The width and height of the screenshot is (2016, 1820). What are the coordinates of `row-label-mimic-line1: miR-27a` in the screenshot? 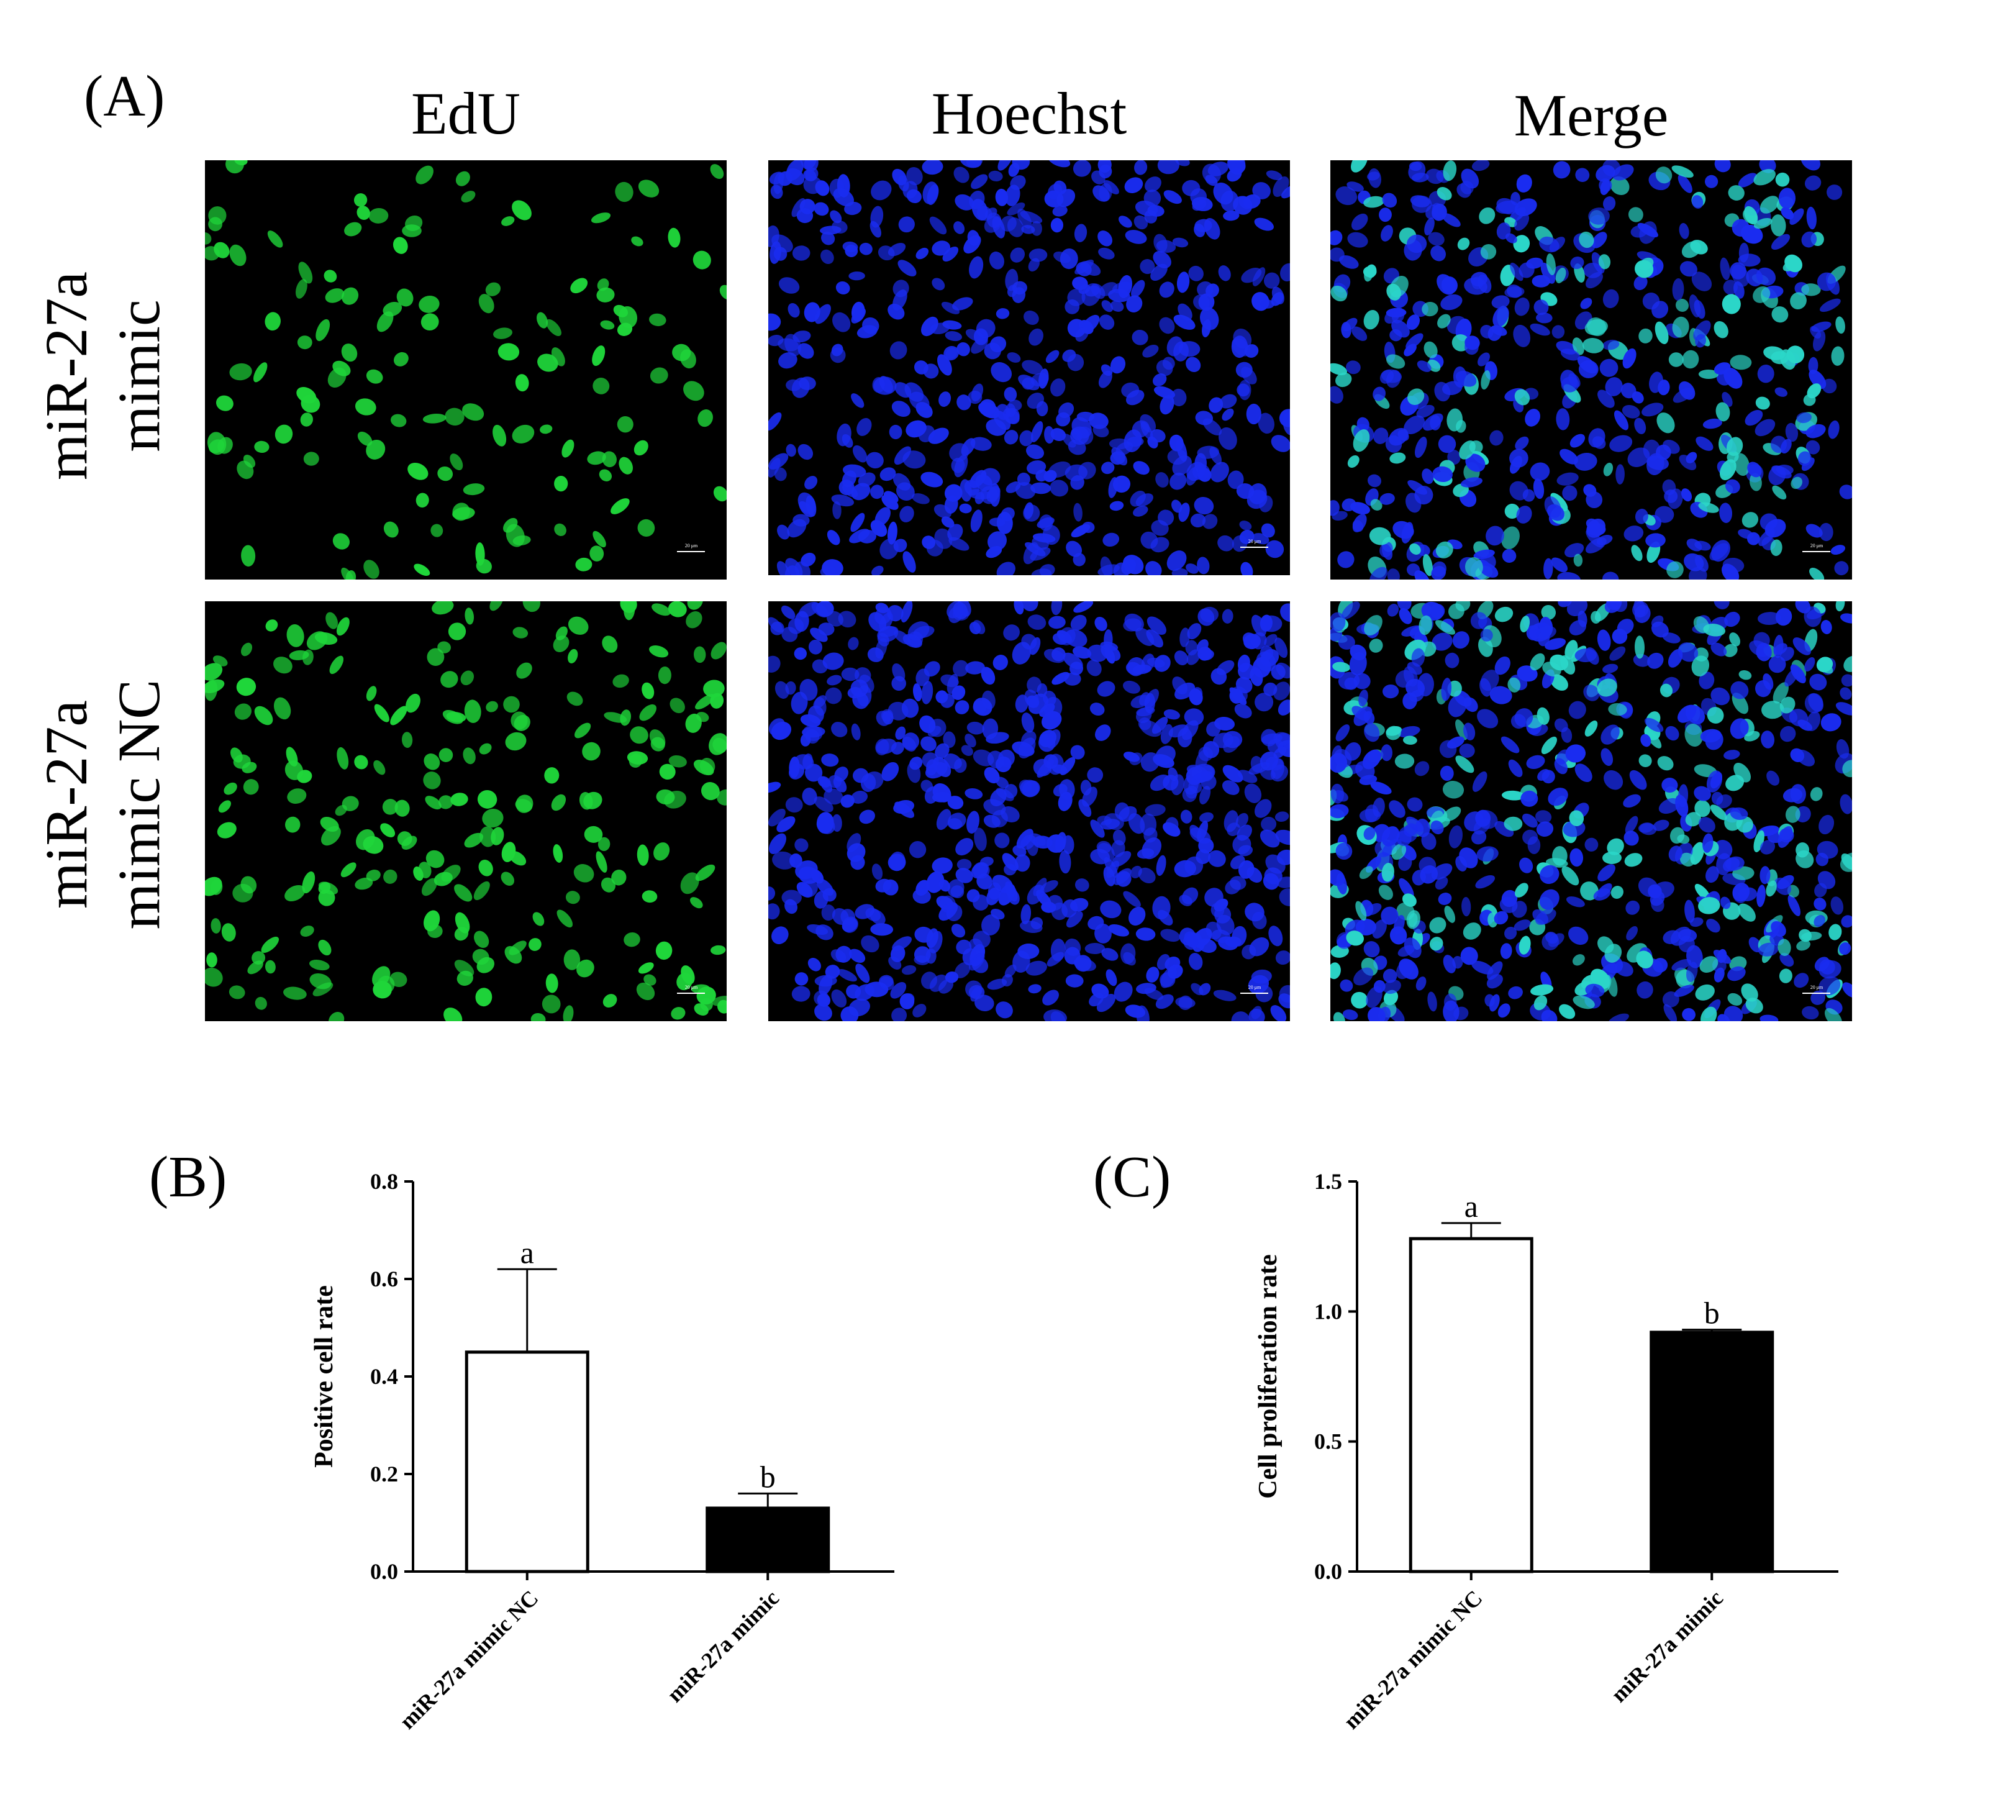 It's located at (65, 376).